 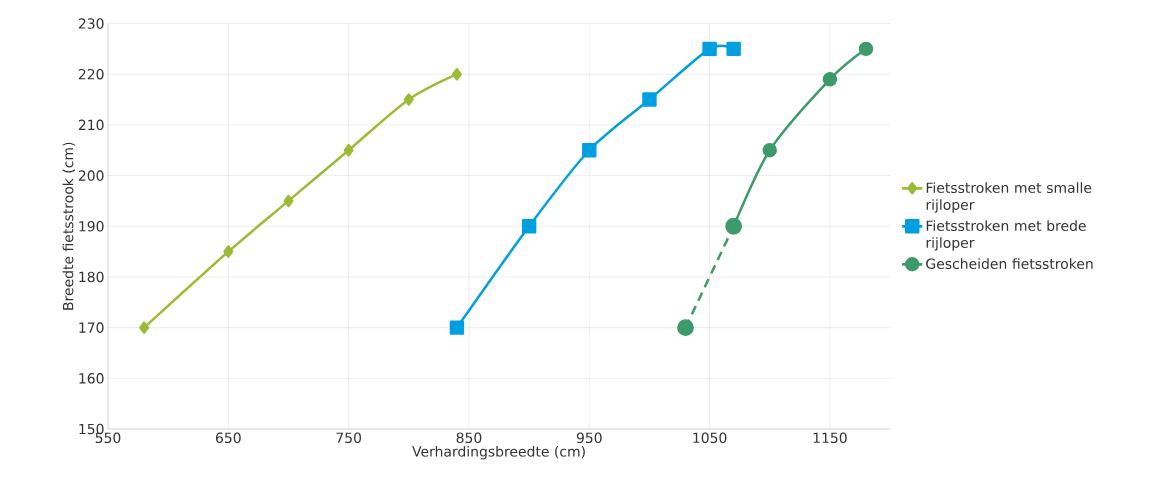 What do you see at coordinates (1006, 235) in the screenshot?
I see `legend-label: Fietsstroken met brede rijloper` at bounding box center [1006, 235].